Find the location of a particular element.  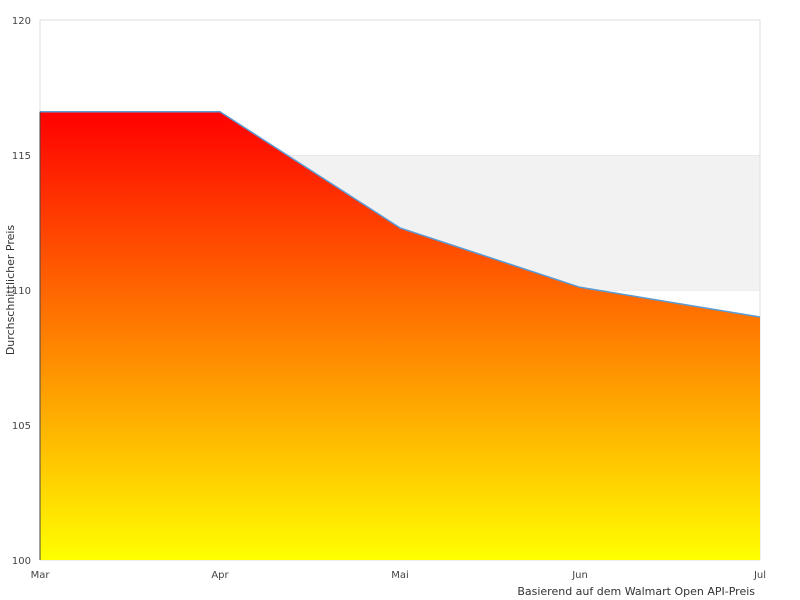

x-tick-label: Jul is located at coordinates (759, 575).